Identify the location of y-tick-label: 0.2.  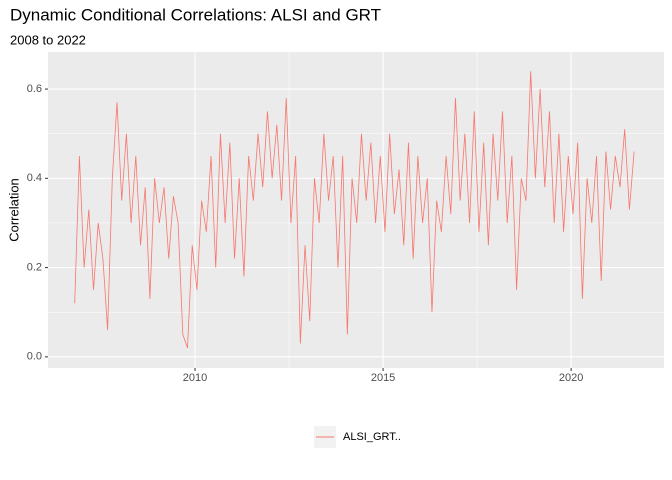
(34, 267).